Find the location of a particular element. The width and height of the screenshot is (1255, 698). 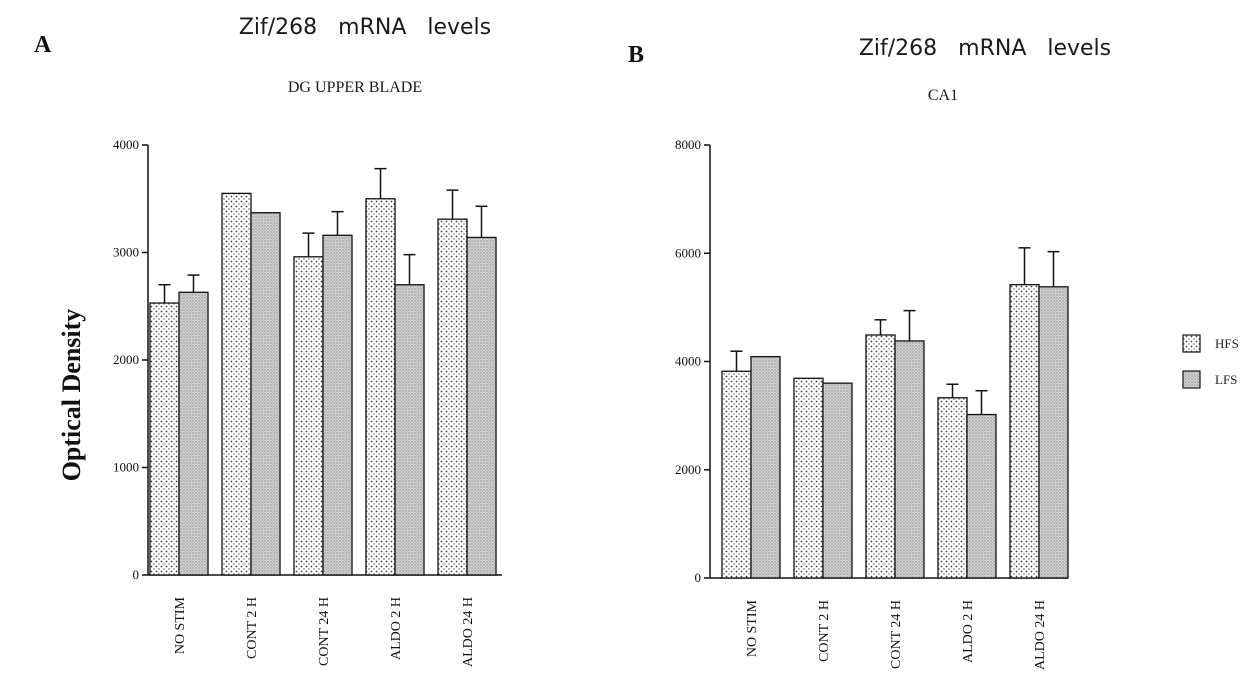

y-tick-label: 1000 is located at coordinates (126, 467).